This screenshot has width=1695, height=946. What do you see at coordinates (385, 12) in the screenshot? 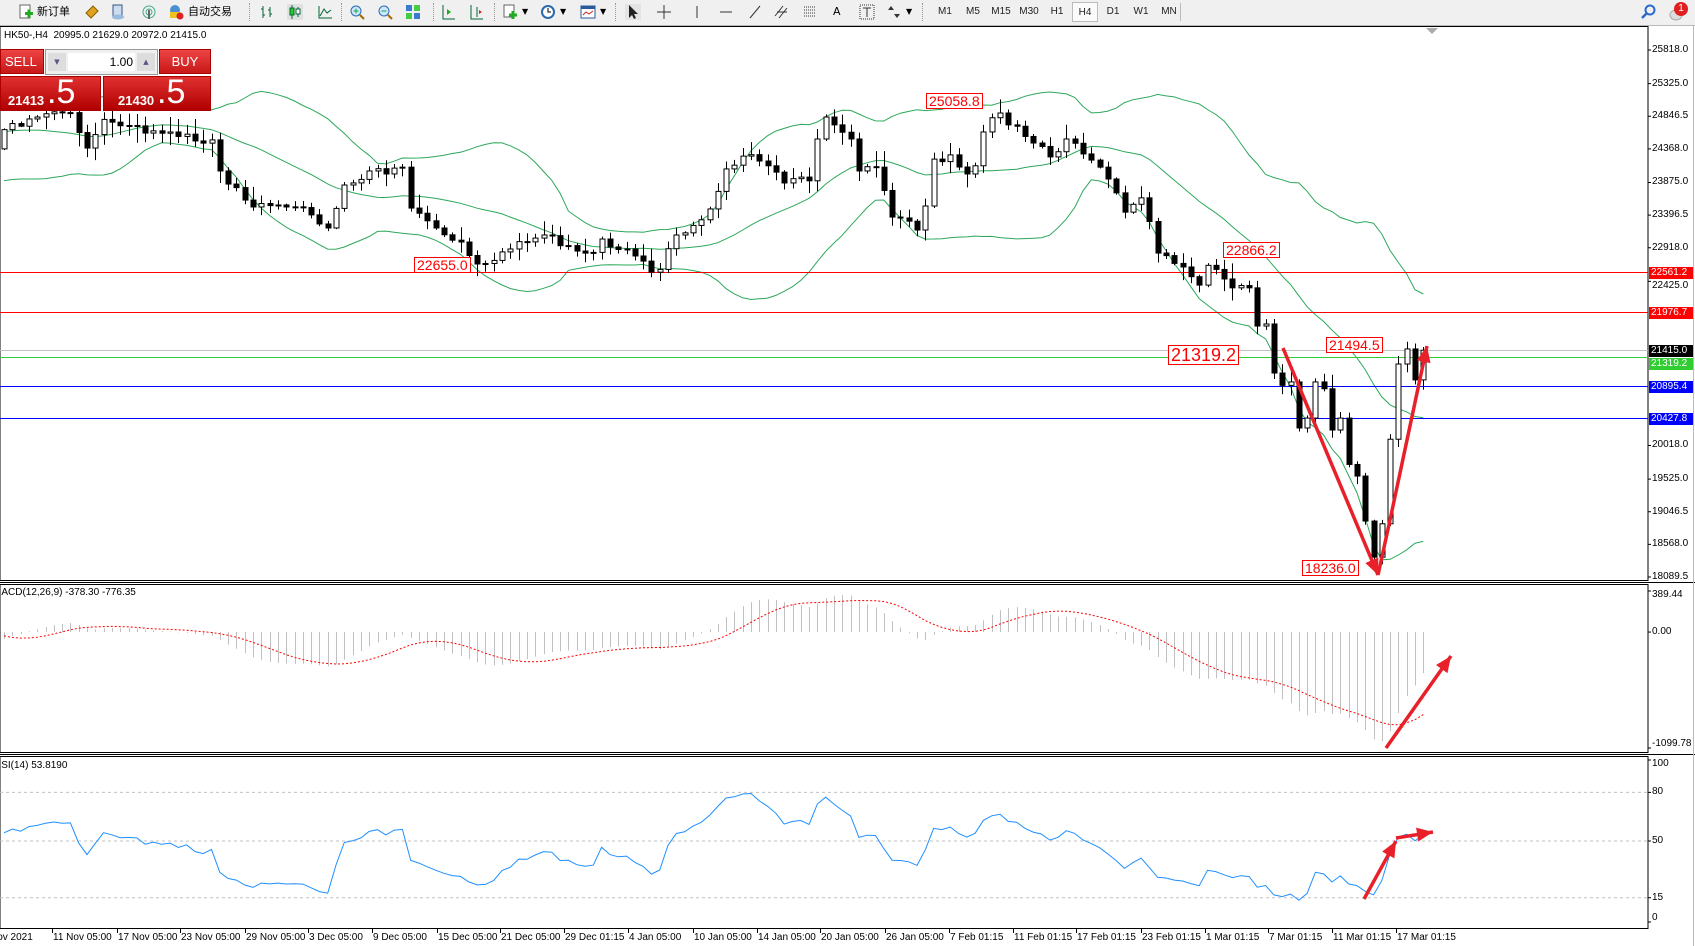
I see `zoom-out-icon` at bounding box center [385, 12].